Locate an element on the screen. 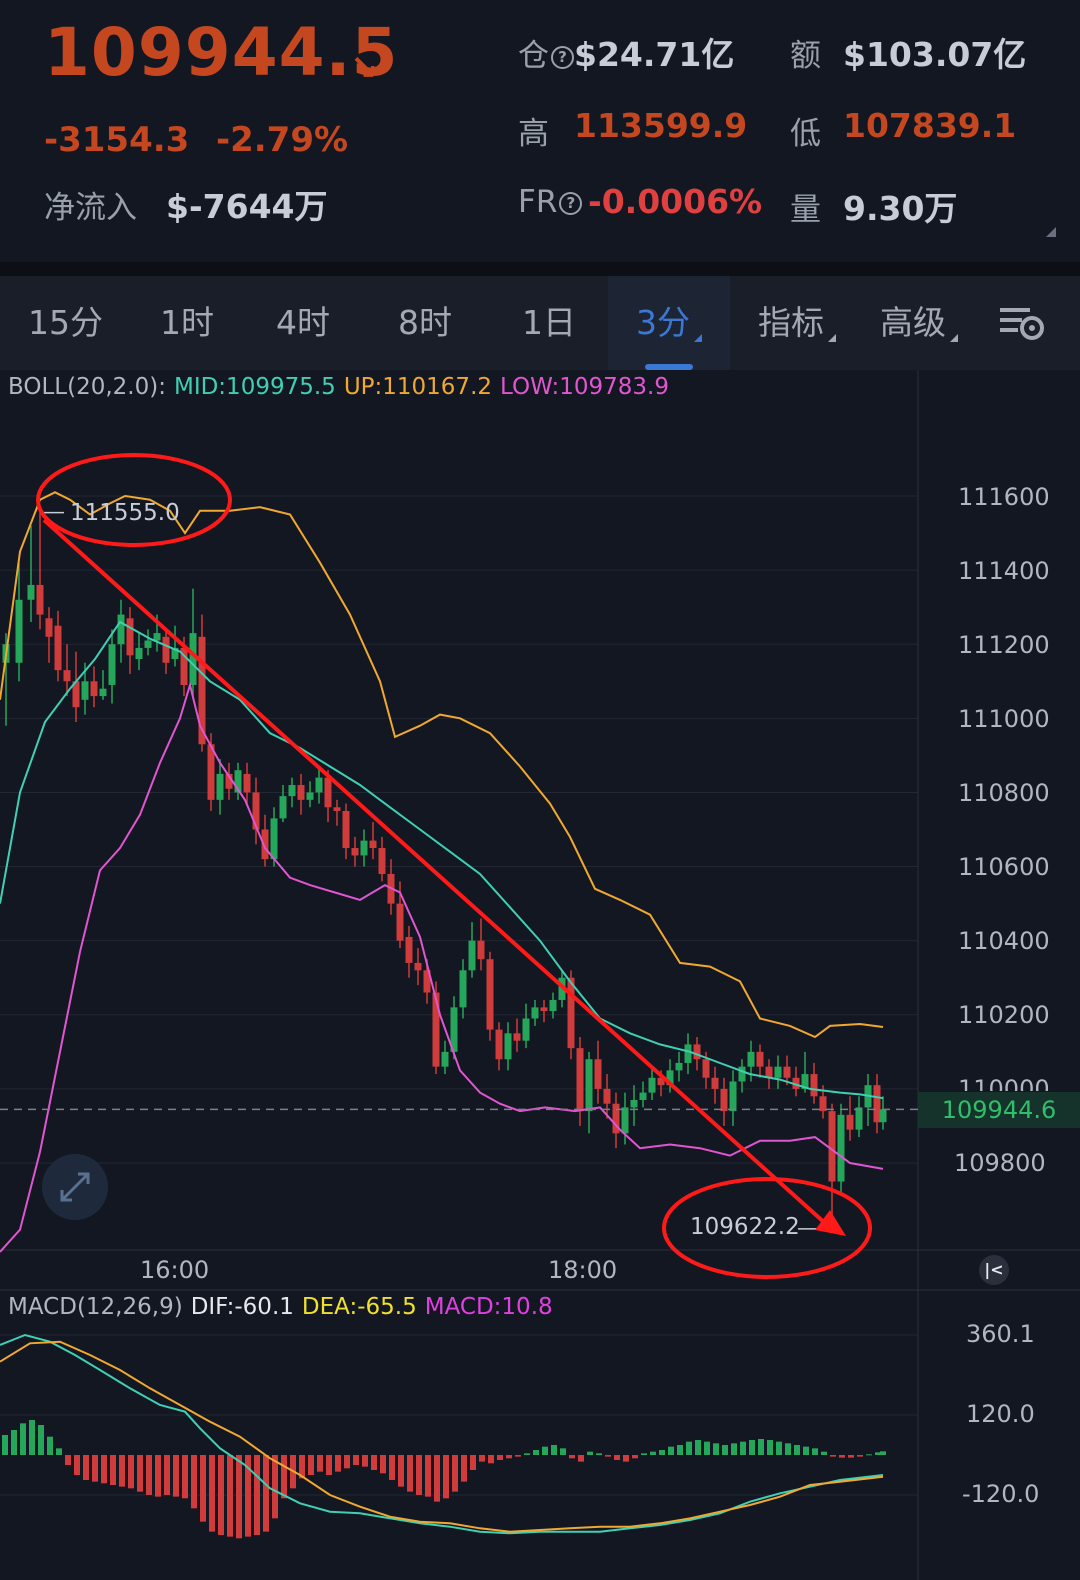 Image resolution: width=1080 pixels, height=1580 pixels. volume-label: 量 is located at coordinates (805, 210).